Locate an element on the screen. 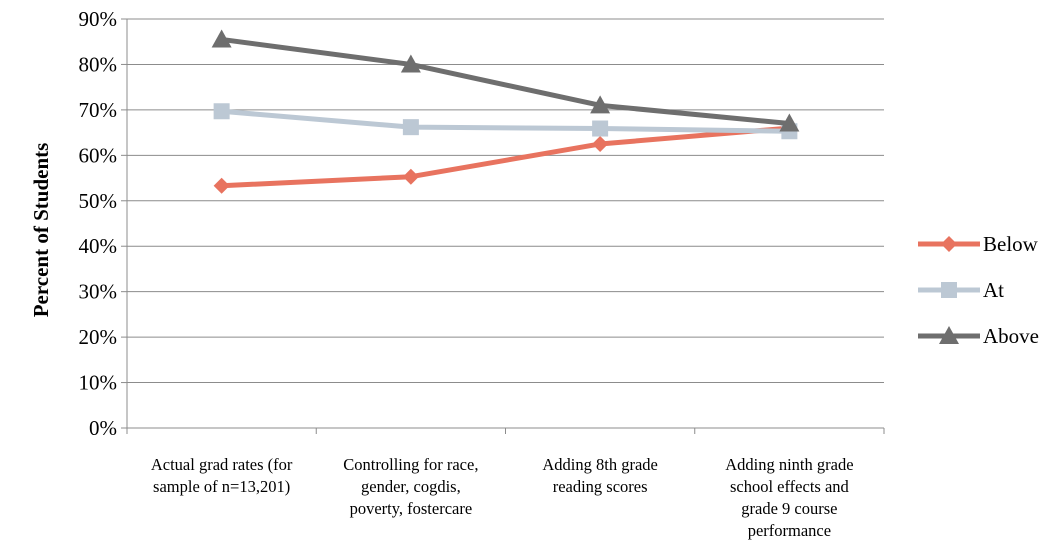  legend-item-below: Below is located at coordinates (978, 244).